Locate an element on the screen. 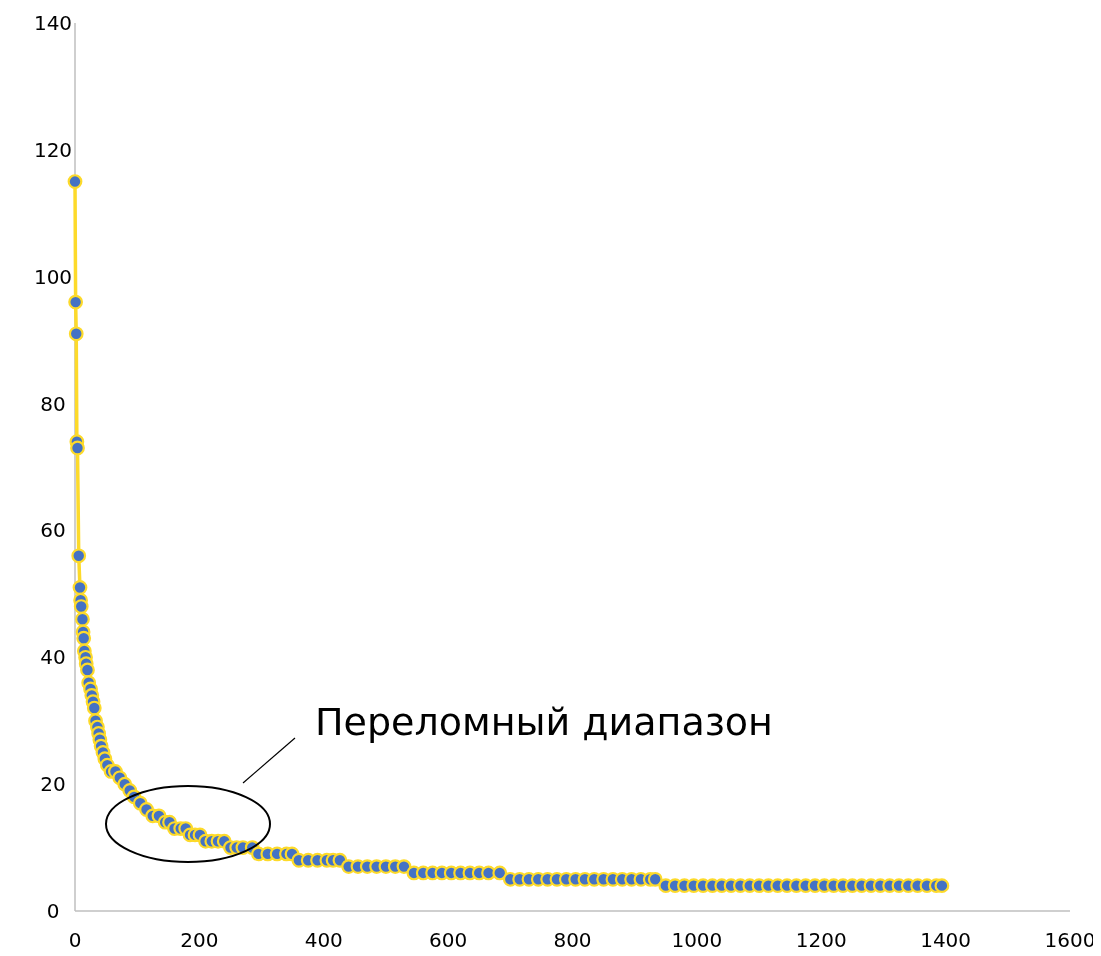  annotation: Переломный диапазон is located at coordinates (544, 722).